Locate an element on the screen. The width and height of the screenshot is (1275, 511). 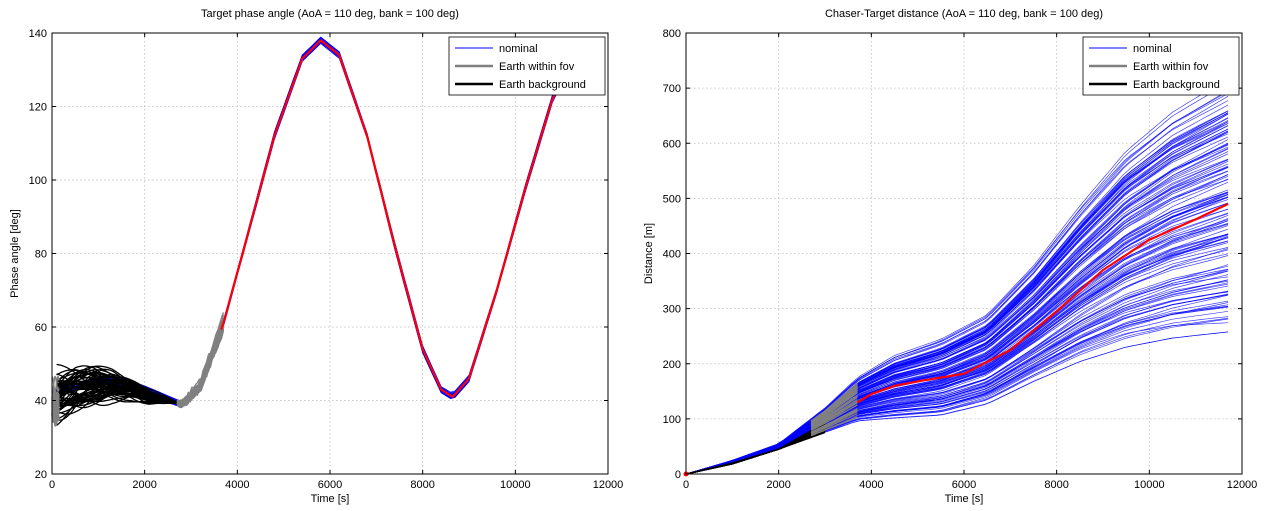
y-tick-label: 200 is located at coordinates (672, 365).